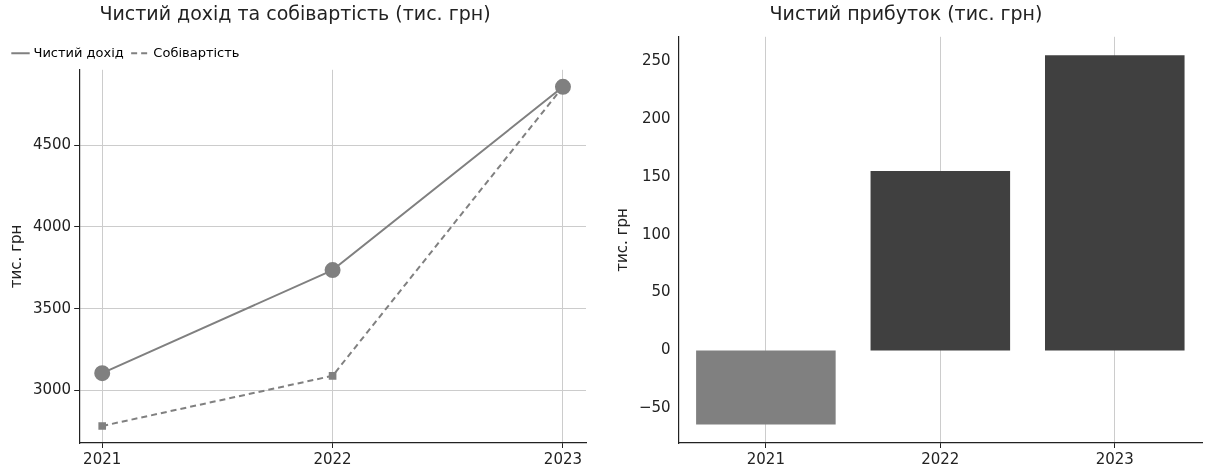  What do you see at coordinates (78, 52) in the screenshot?
I see `legend-label: Чистий дохід` at bounding box center [78, 52].